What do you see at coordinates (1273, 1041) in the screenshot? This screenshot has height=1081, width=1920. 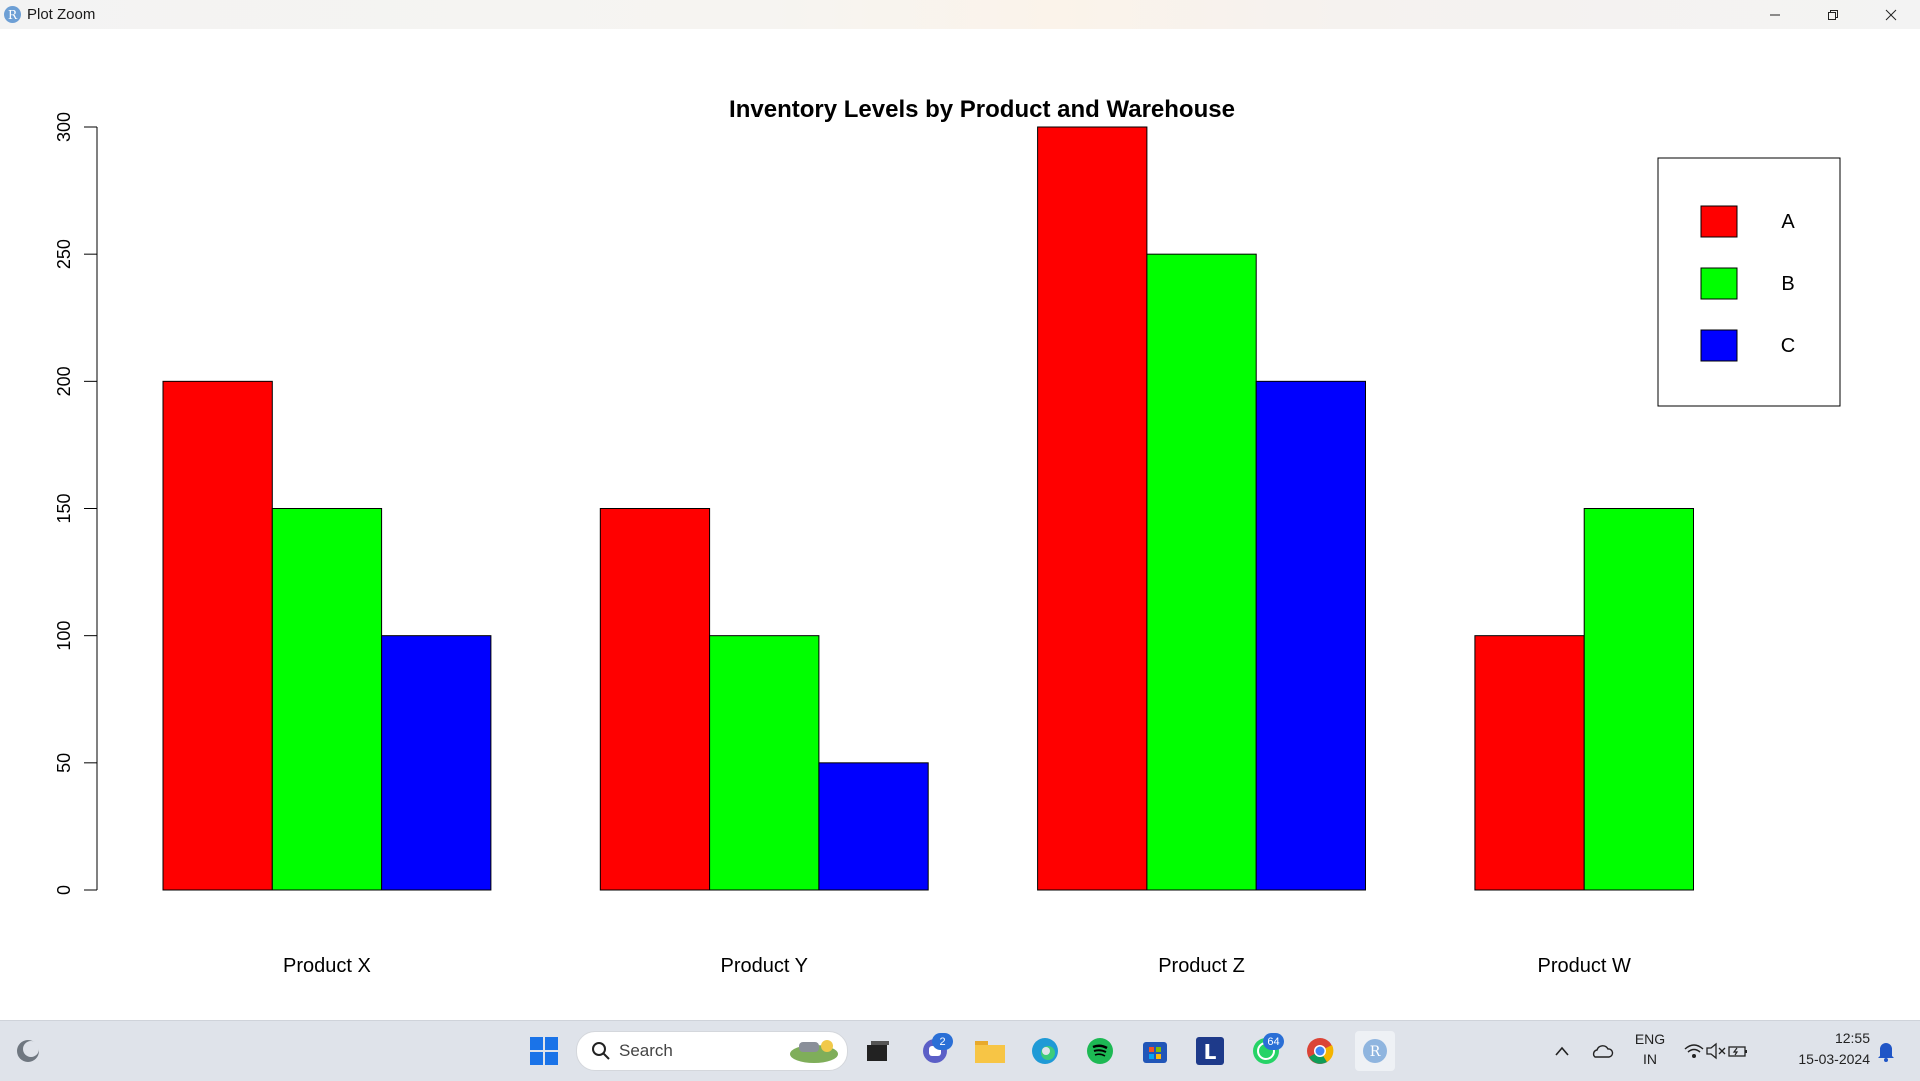 I see `whatsapp-badge: 64` at bounding box center [1273, 1041].